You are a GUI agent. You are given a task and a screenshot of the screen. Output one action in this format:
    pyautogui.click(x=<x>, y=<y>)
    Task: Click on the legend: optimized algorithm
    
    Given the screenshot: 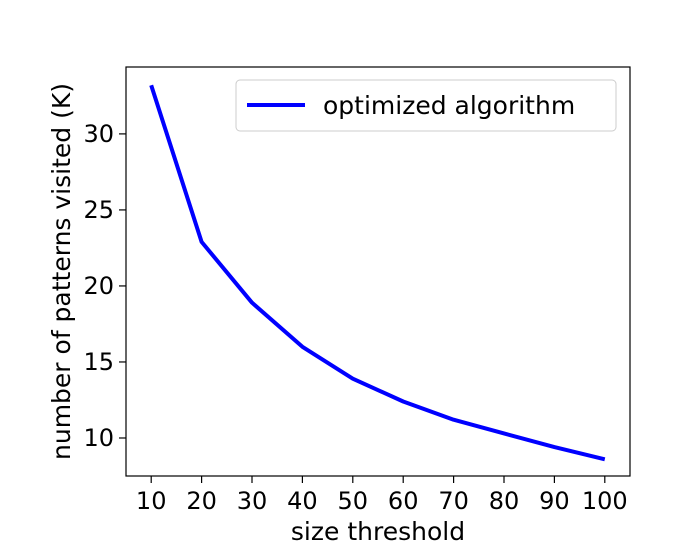 What is the action you would take?
    pyautogui.click(x=426, y=105)
    